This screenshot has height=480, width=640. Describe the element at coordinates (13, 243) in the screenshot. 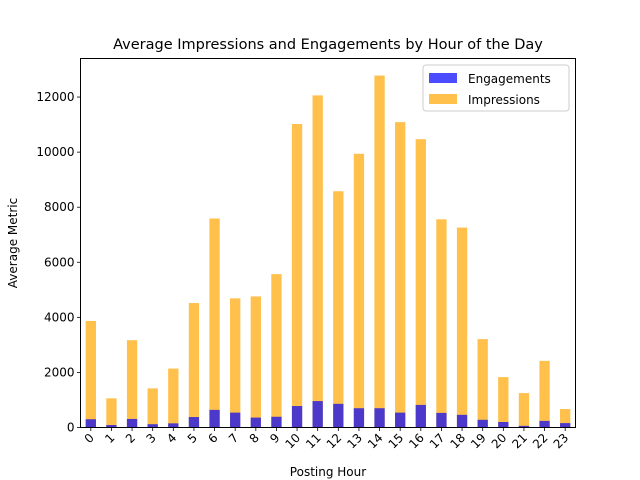

I see `y-axis-label: Average Metric` at that location.